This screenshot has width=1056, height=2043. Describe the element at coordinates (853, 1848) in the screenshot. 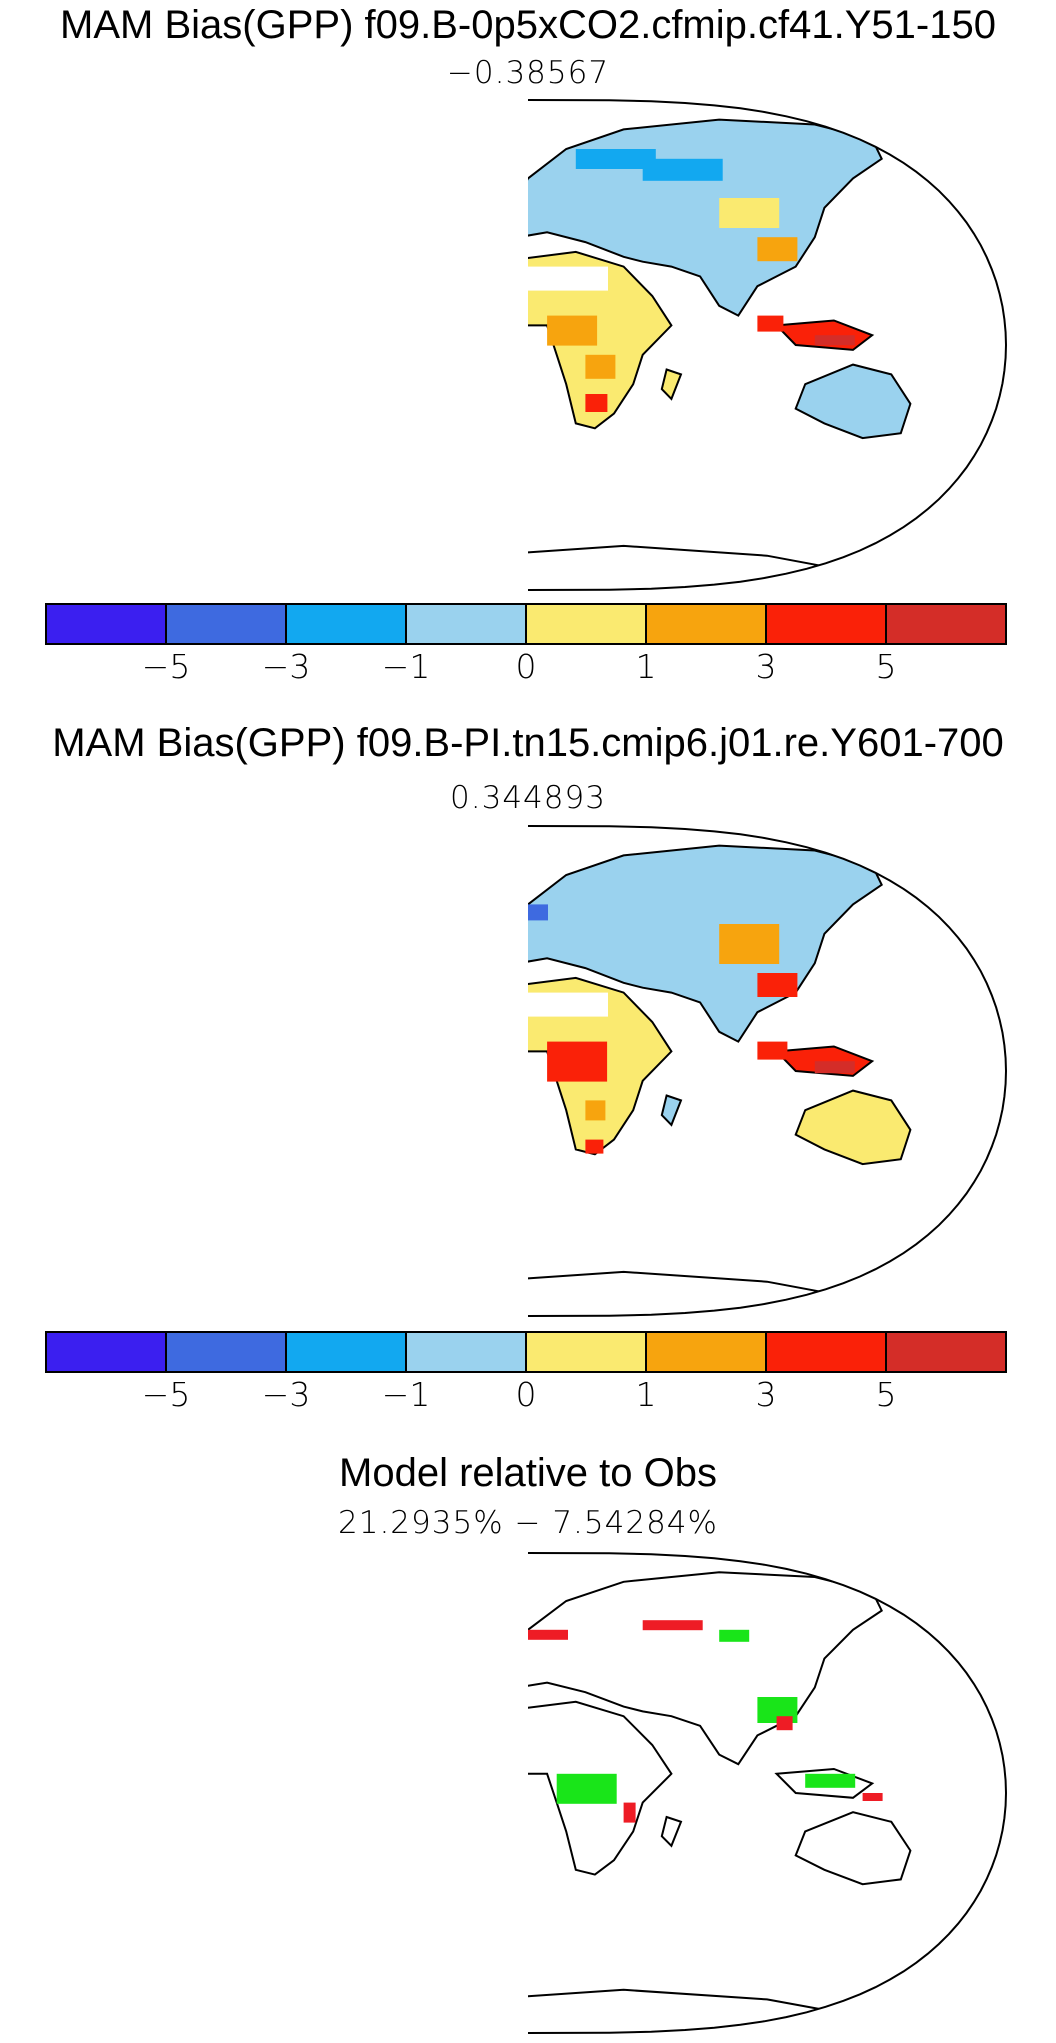

I see `land-australia` at that location.